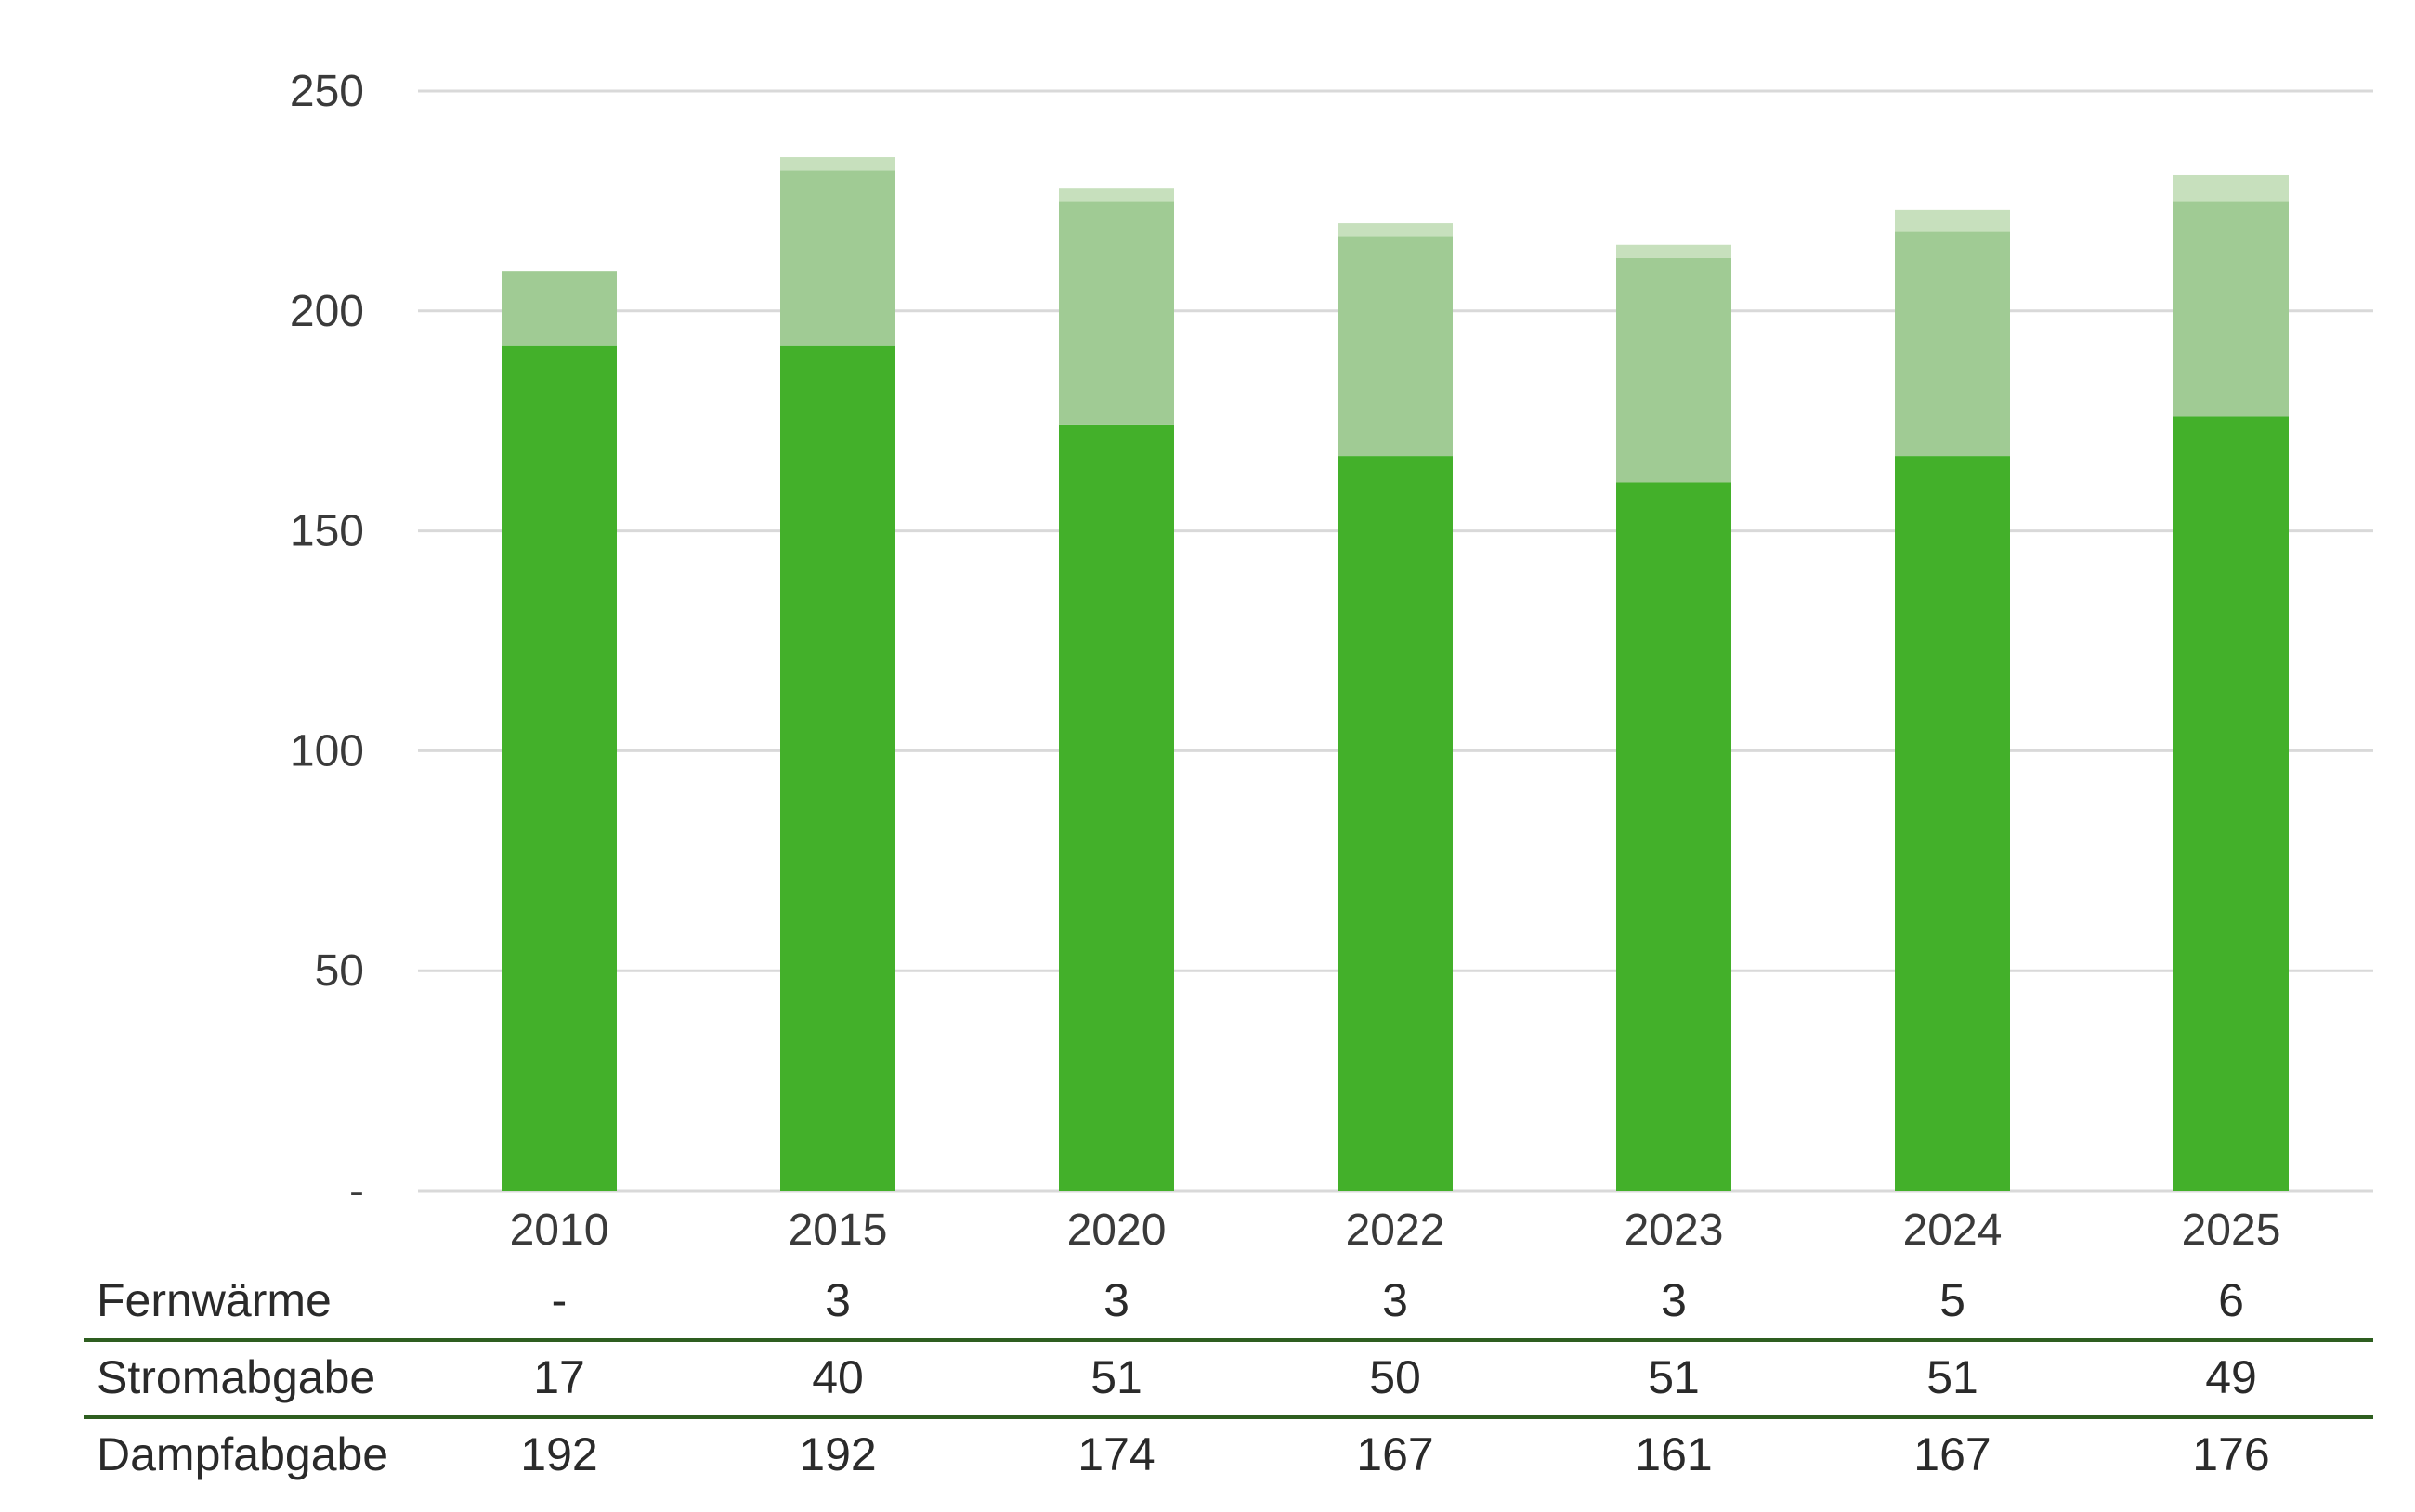  Describe the element at coordinates (1395, 230) in the screenshot. I see `bar-fernw-rme-2022` at that location.